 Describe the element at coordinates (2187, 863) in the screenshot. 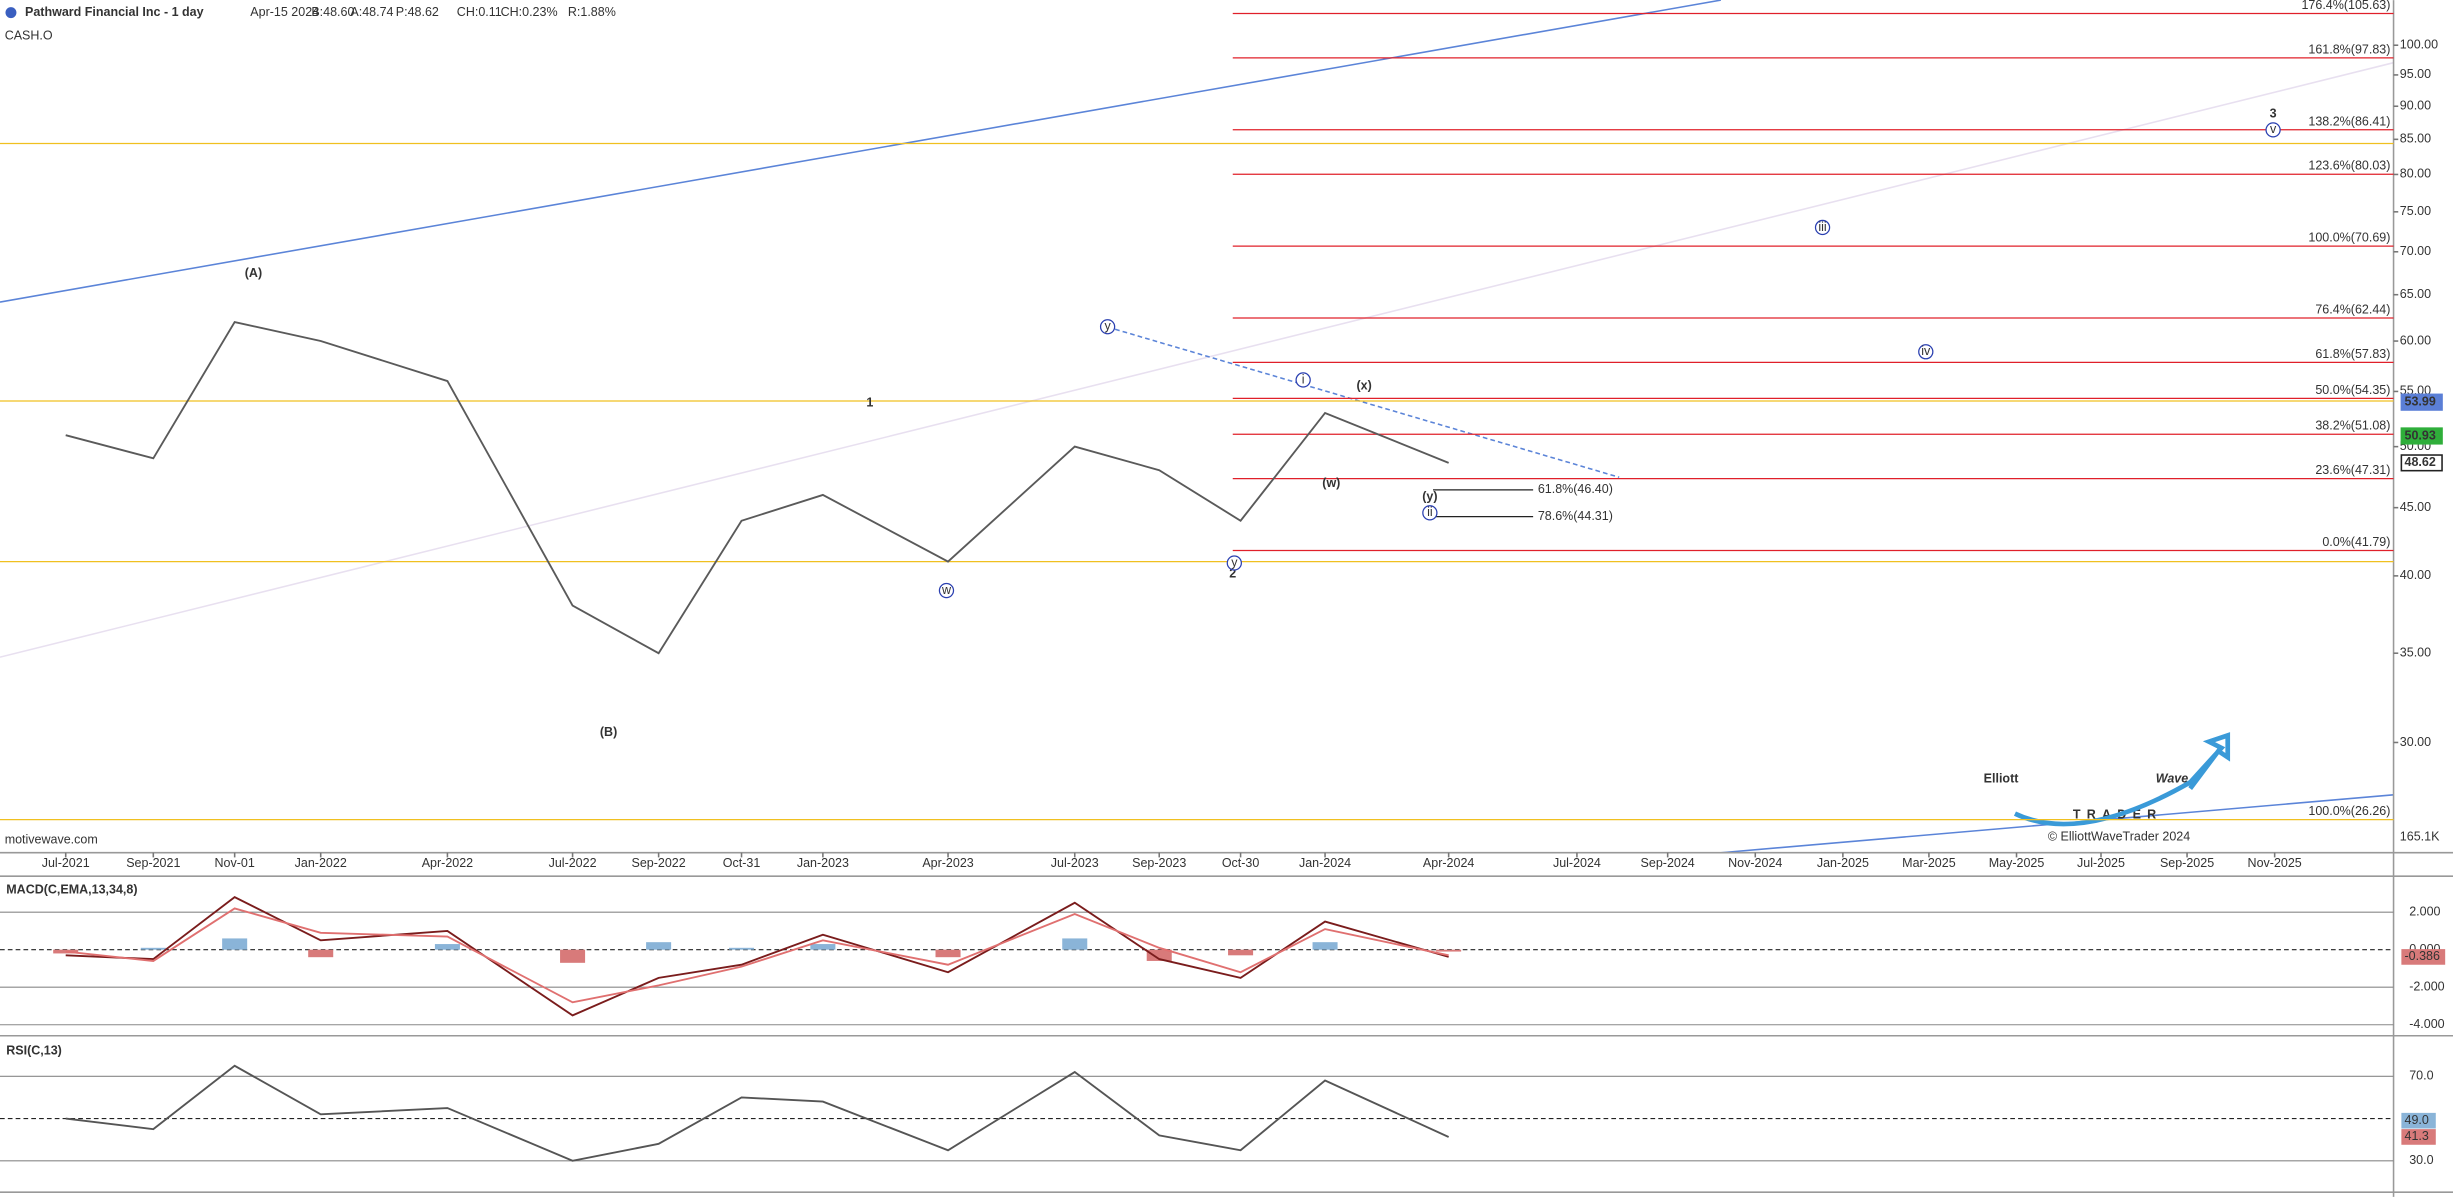

I see `x-tick-label: Sep-2025` at that location.